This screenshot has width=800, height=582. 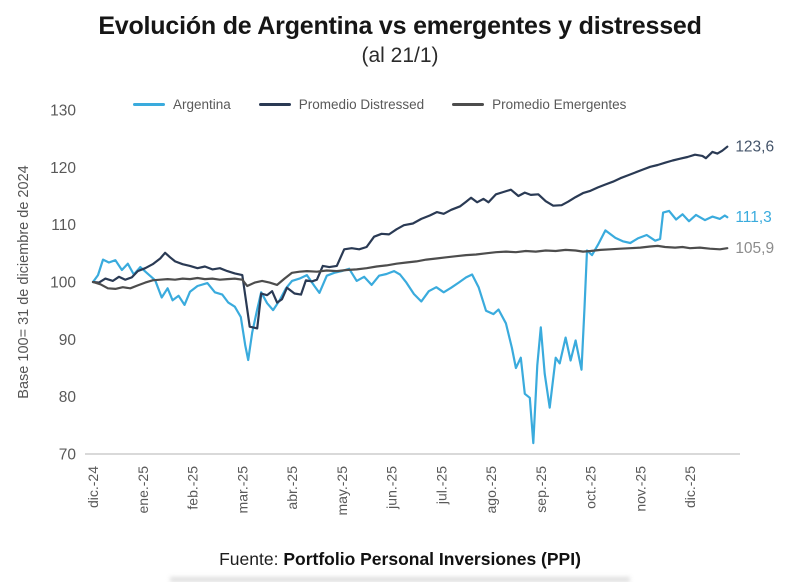 What do you see at coordinates (63, 168) in the screenshot?
I see `y-tick-label: 120` at bounding box center [63, 168].